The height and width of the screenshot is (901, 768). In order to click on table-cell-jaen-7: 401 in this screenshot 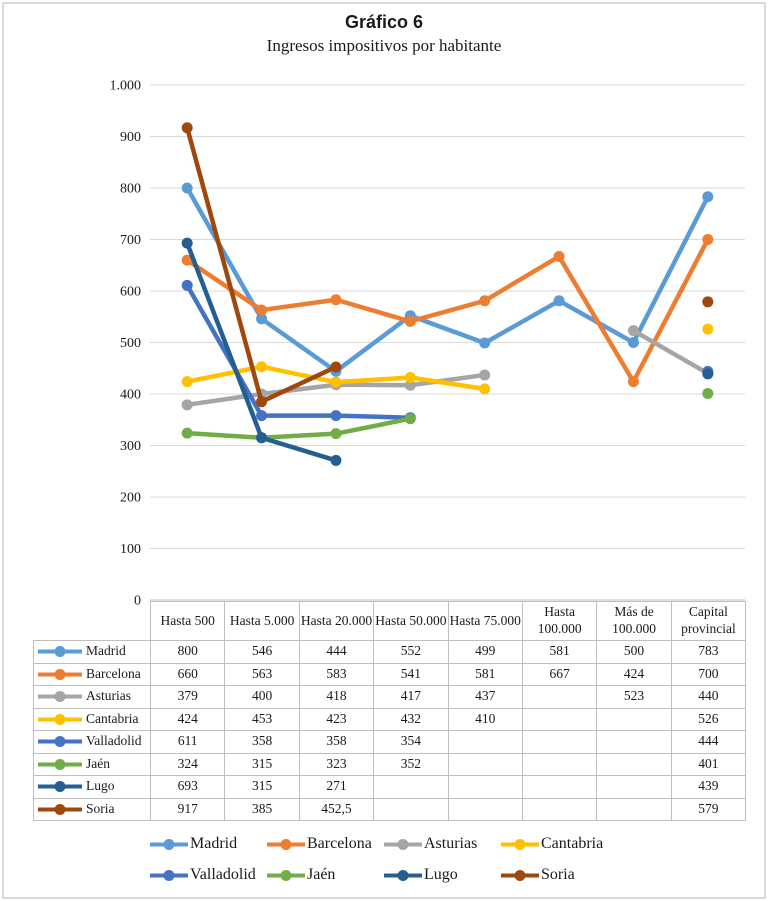, I will do `click(708, 764)`.